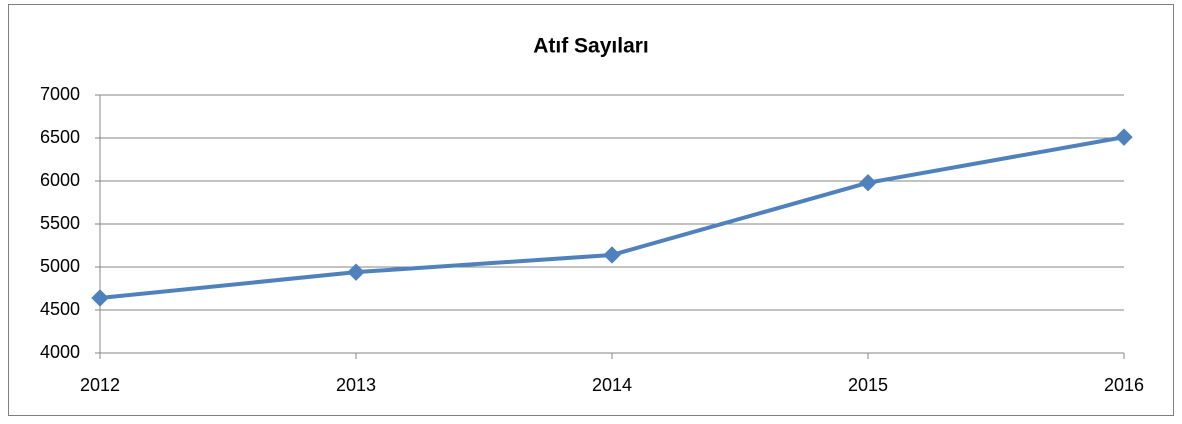  I want to click on y-tick-label: 6500, so click(60, 137).